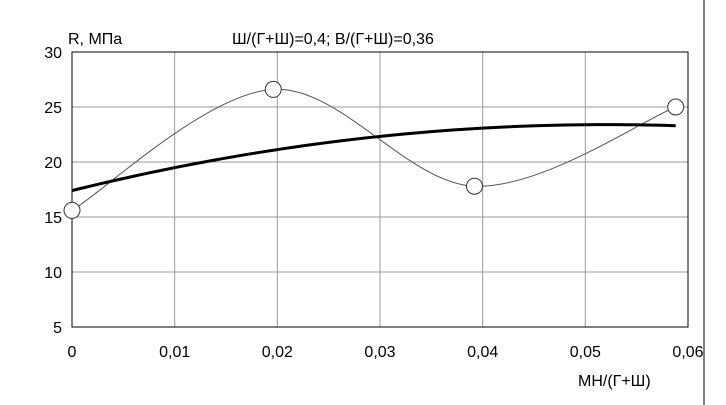  What do you see at coordinates (482, 352) in the screenshot?
I see `x-tick-label: 0,04` at bounding box center [482, 352].